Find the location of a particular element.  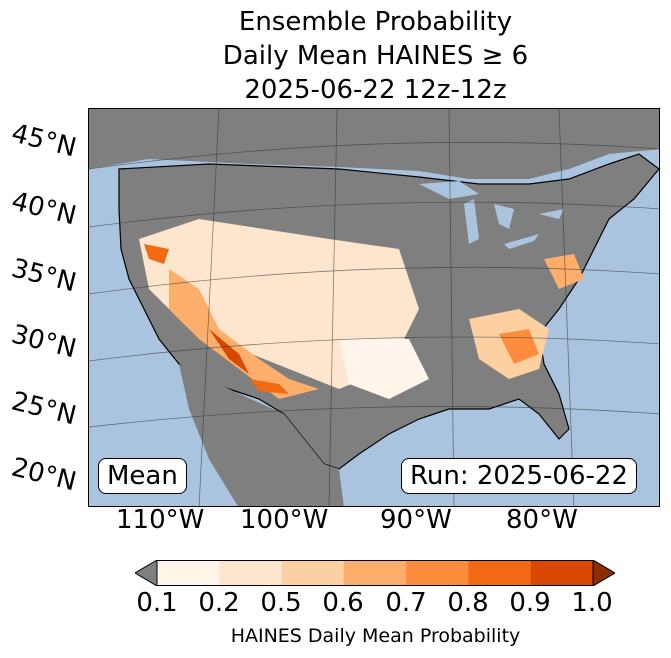

colorbar-tick-6: 0.9 is located at coordinates (530, 603).